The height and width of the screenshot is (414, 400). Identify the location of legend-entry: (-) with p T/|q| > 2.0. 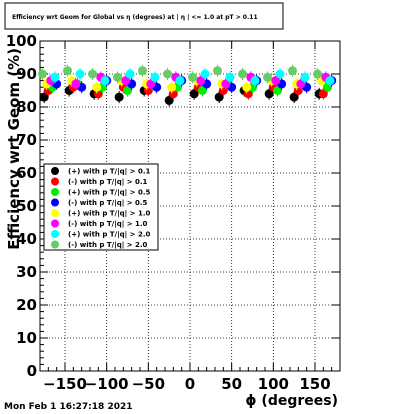
(99, 245).